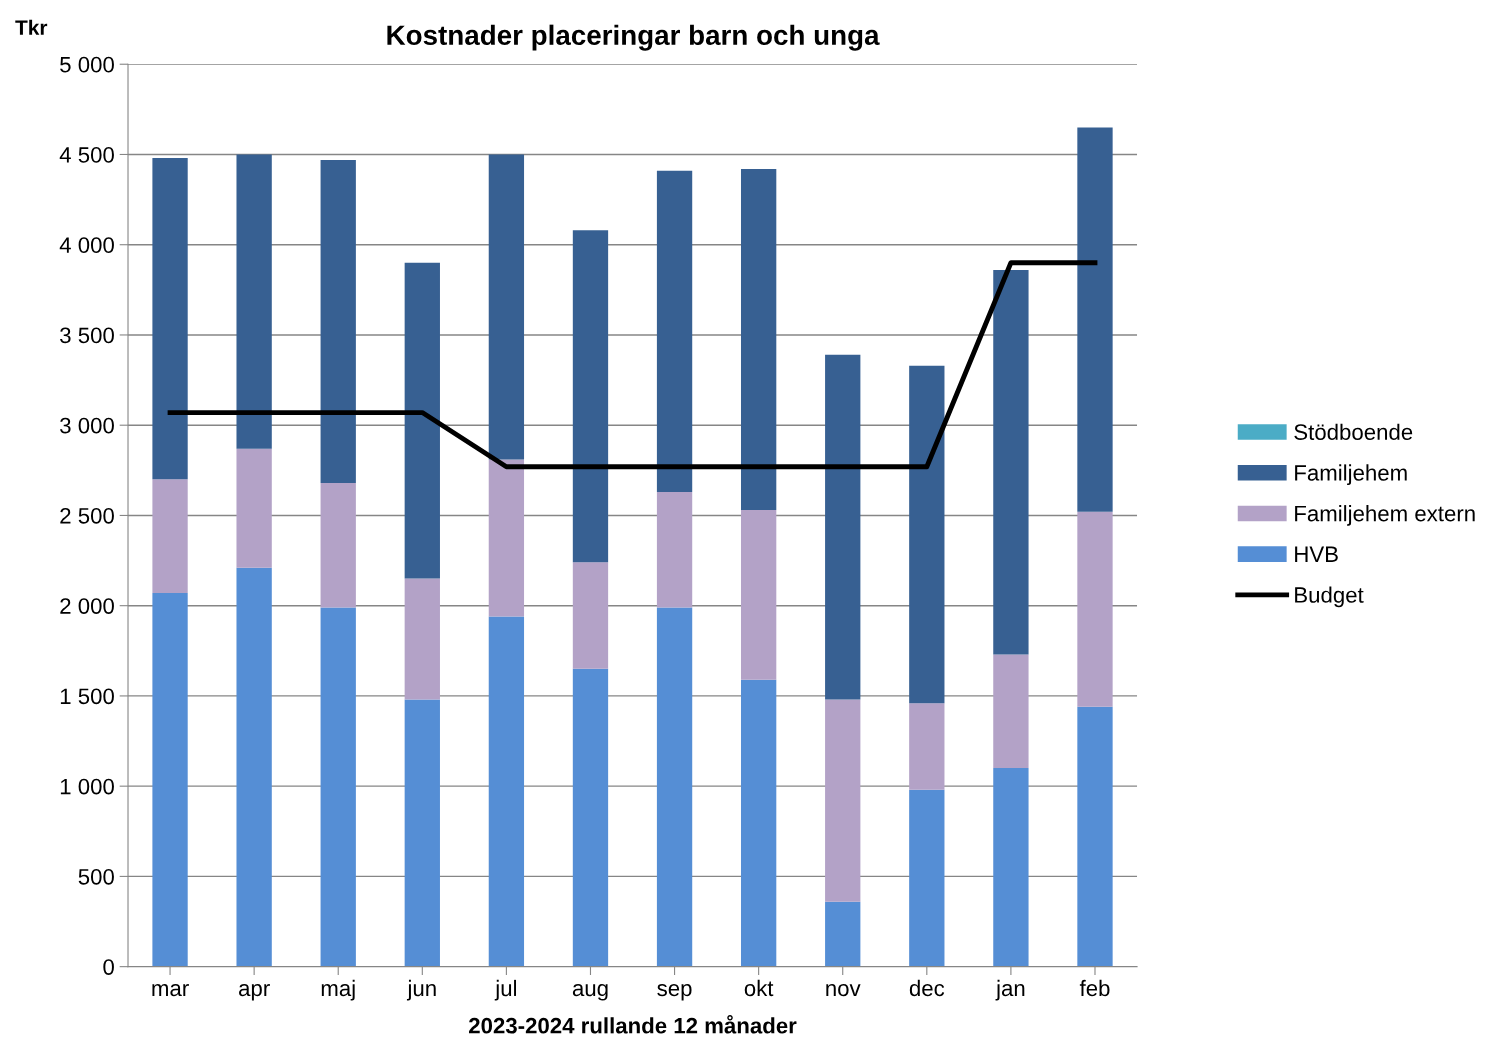  What do you see at coordinates (421, 990) in the screenshot?
I see `x-tick-label: jun` at bounding box center [421, 990].